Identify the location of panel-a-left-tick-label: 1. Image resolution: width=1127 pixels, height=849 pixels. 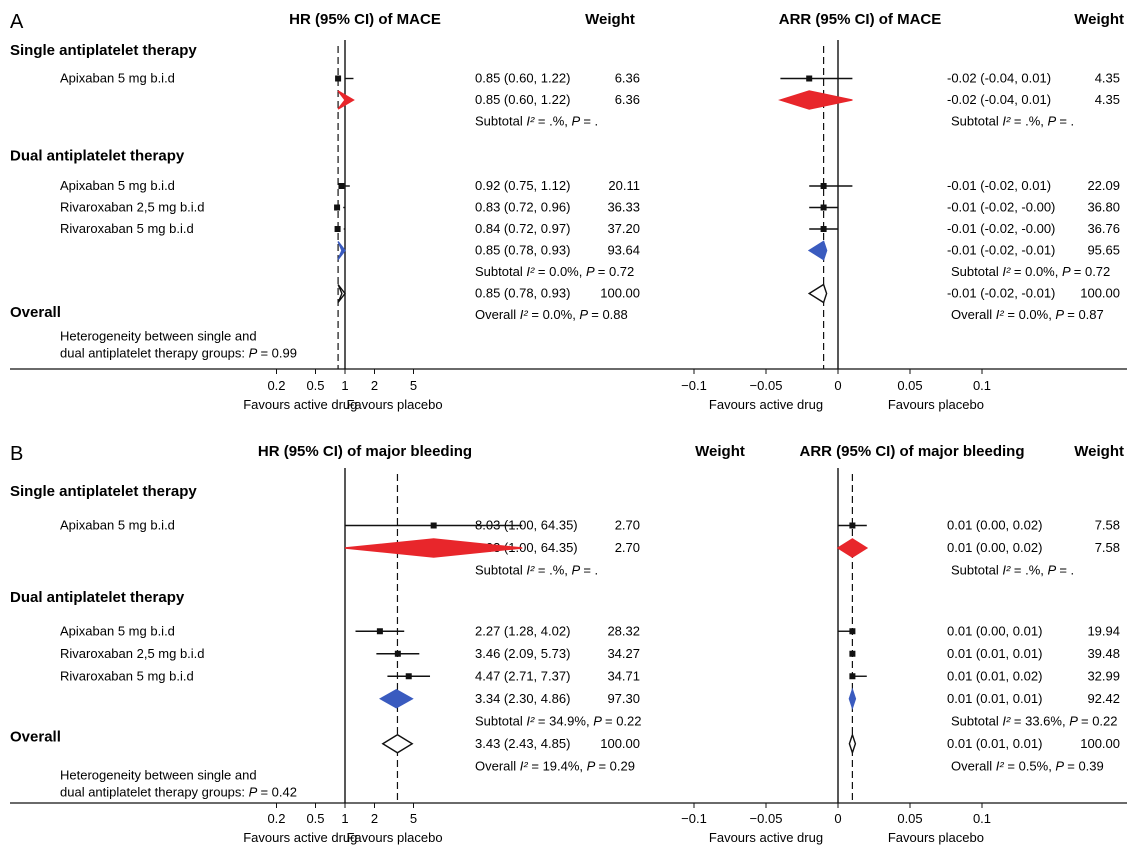
(344, 385).